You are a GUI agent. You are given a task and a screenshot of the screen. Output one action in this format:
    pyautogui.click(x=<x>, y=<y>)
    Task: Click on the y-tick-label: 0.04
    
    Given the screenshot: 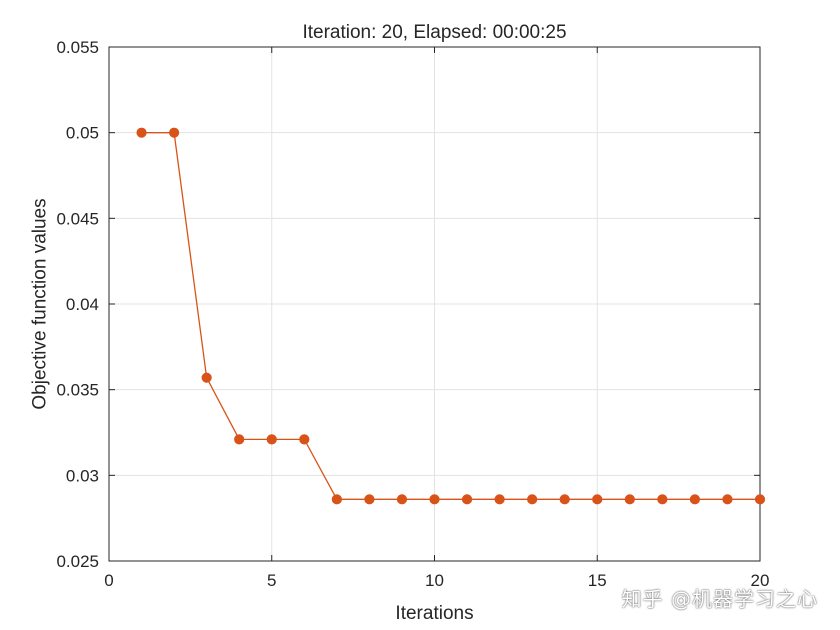 What is the action you would take?
    pyautogui.click(x=82, y=304)
    